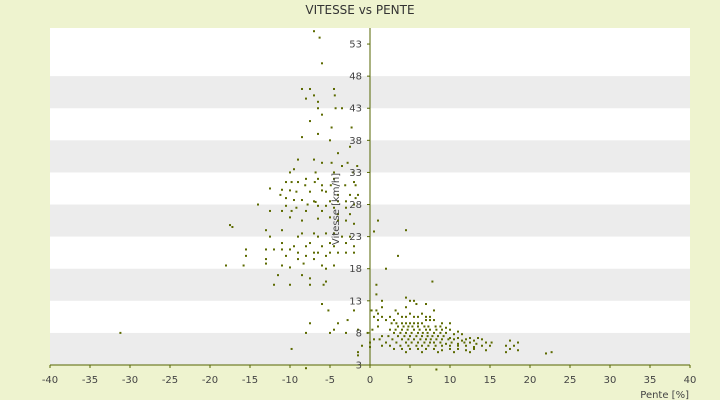  What do you see at coordinates (355, 237) in the screenshot?
I see `y-tick-label: 23` at bounding box center [355, 237].